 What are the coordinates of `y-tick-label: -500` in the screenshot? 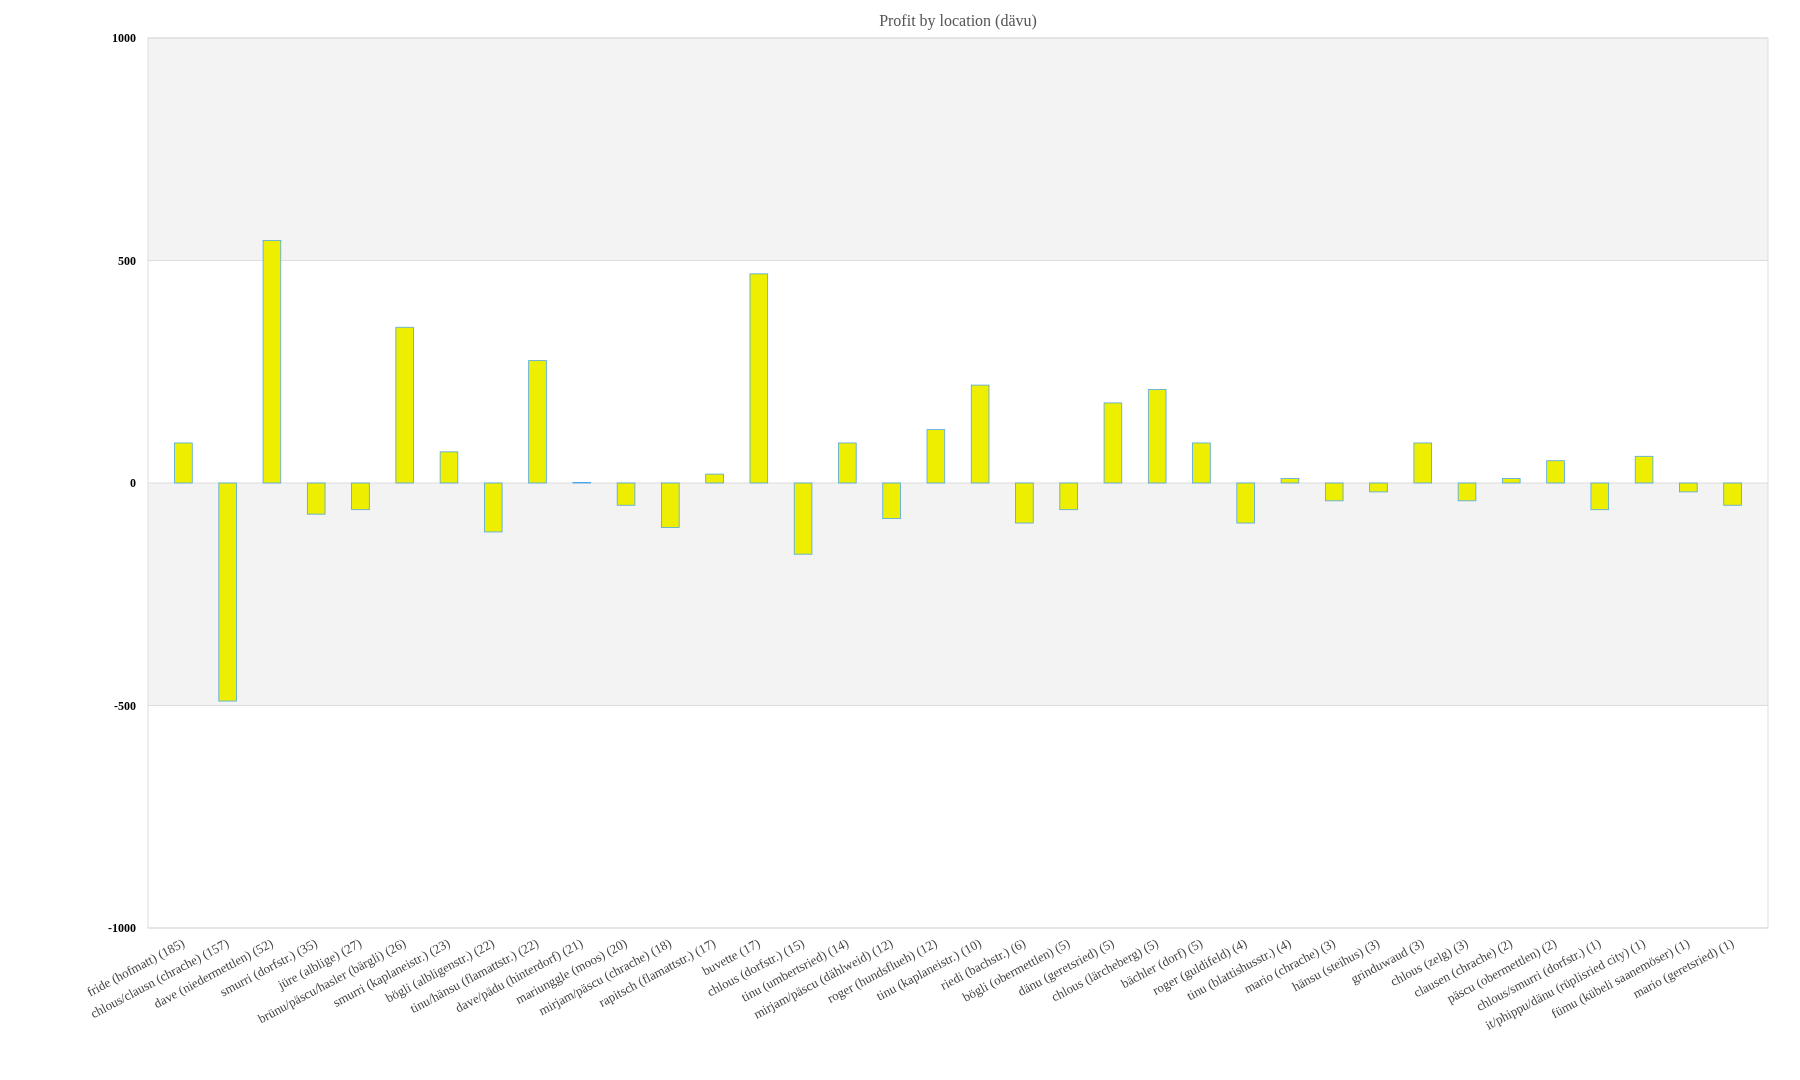 It's located at (125, 705).